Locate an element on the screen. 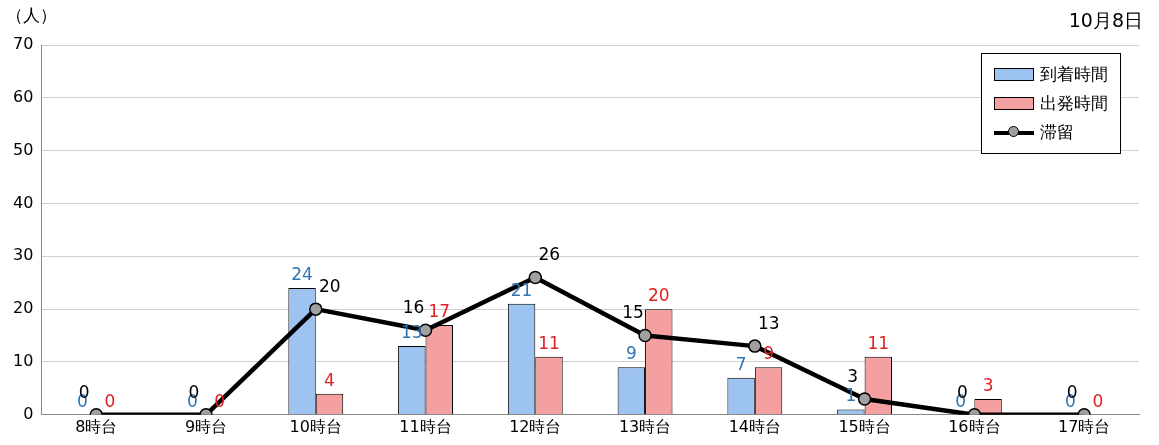  data-label: 4 is located at coordinates (329, 379).